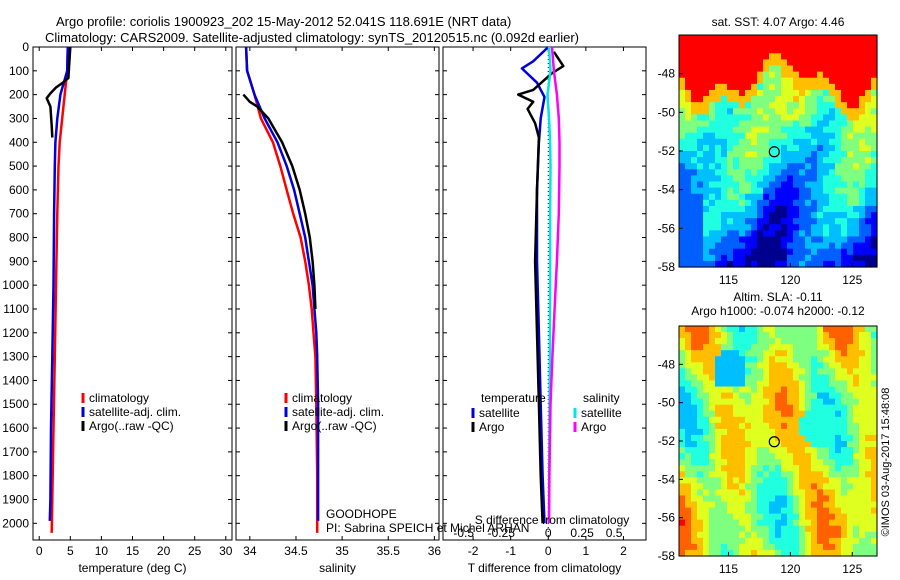 This screenshot has width=900, height=580. Describe the element at coordinates (728, 569) in the screenshot. I see `x-tick-label: 115` at that location.